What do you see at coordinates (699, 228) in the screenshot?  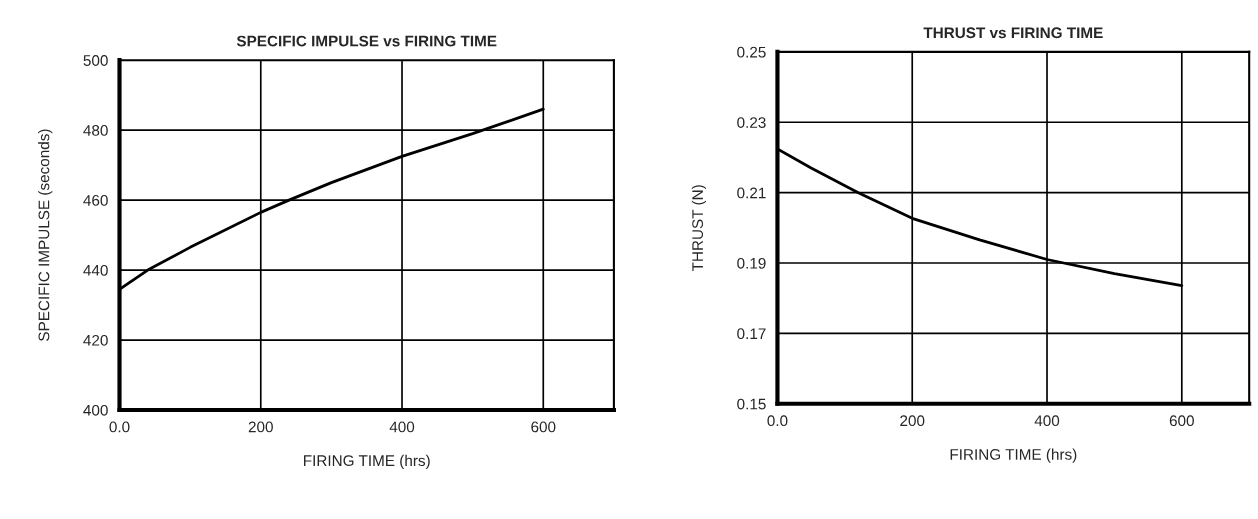 I see `y-axis-title: THRUST (N)` at bounding box center [699, 228].